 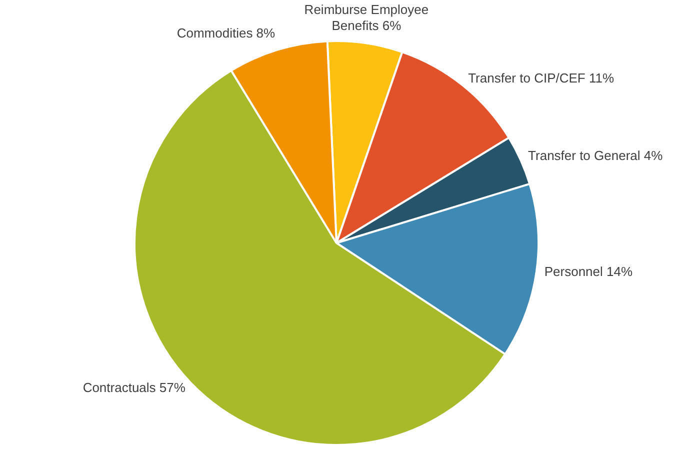 What do you see at coordinates (226, 32) in the screenshot?
I see `slice-label: Commodities 8%` at bounding box center [226, 32].